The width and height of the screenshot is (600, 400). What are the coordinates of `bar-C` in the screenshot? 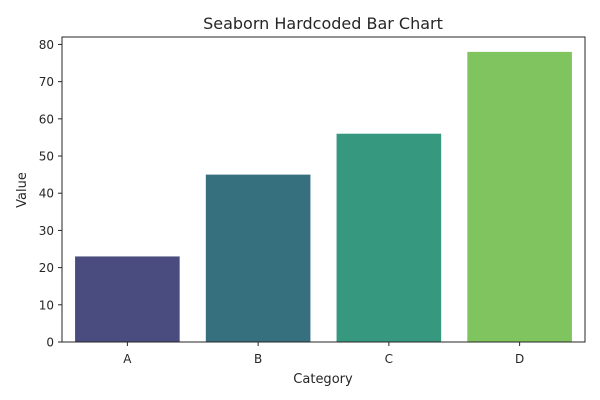 It's located at (389, 237).